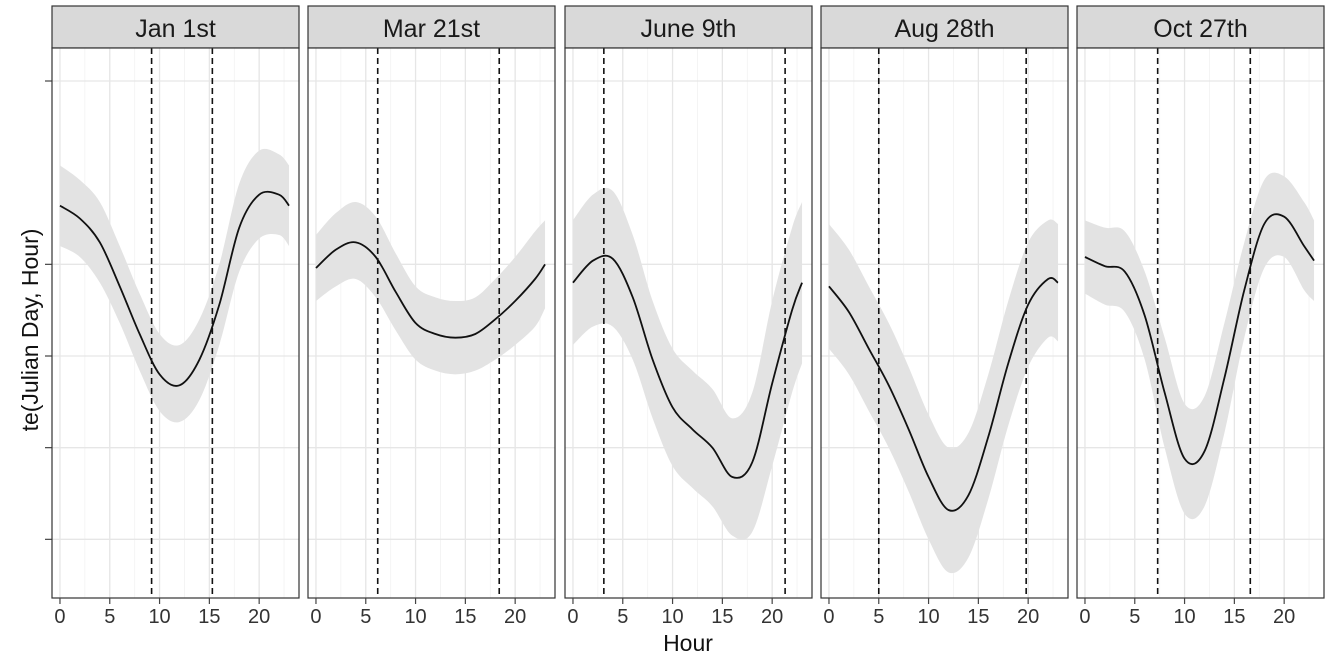 The image size is (1325, 657). Describe the element at coordinates (688, 643) in the screenshot. I see `x-axis-title: Hour` at that location.